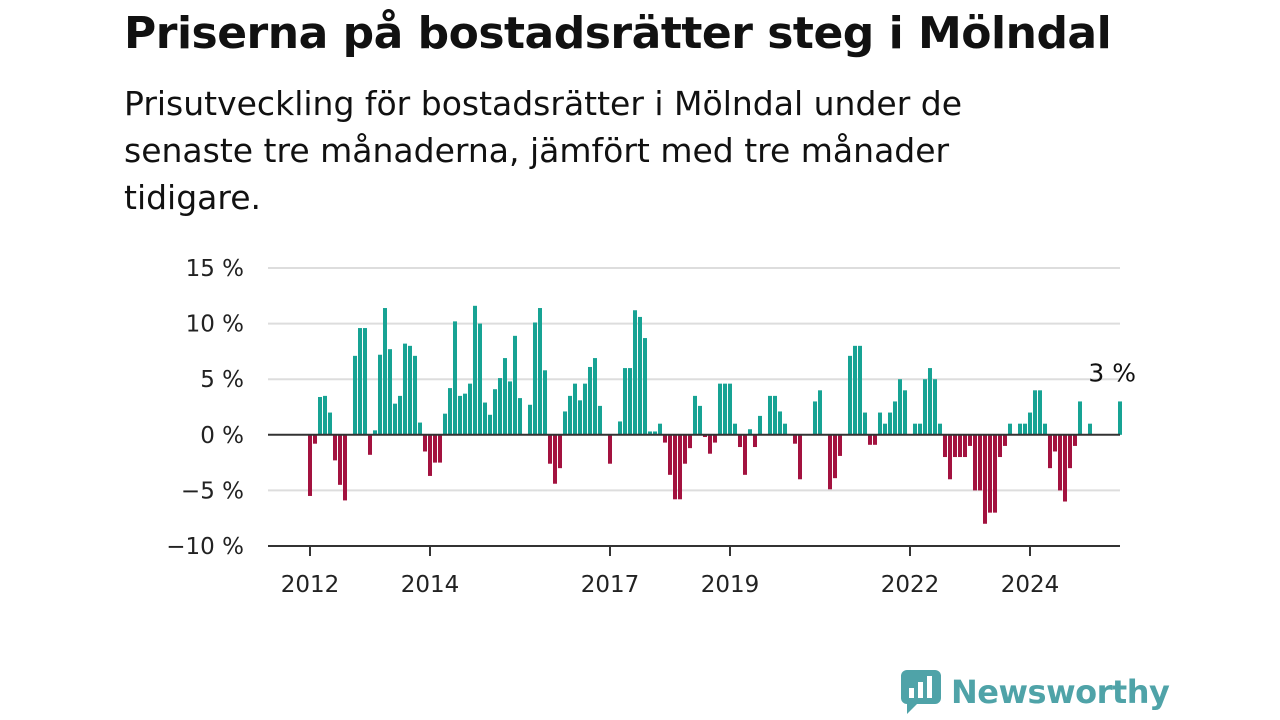 This screenshot has width=1280, height=720. Describe the element at coordinates (1060, 692) in the screenshot. I see `brand-name: Newsworthy` at that location.